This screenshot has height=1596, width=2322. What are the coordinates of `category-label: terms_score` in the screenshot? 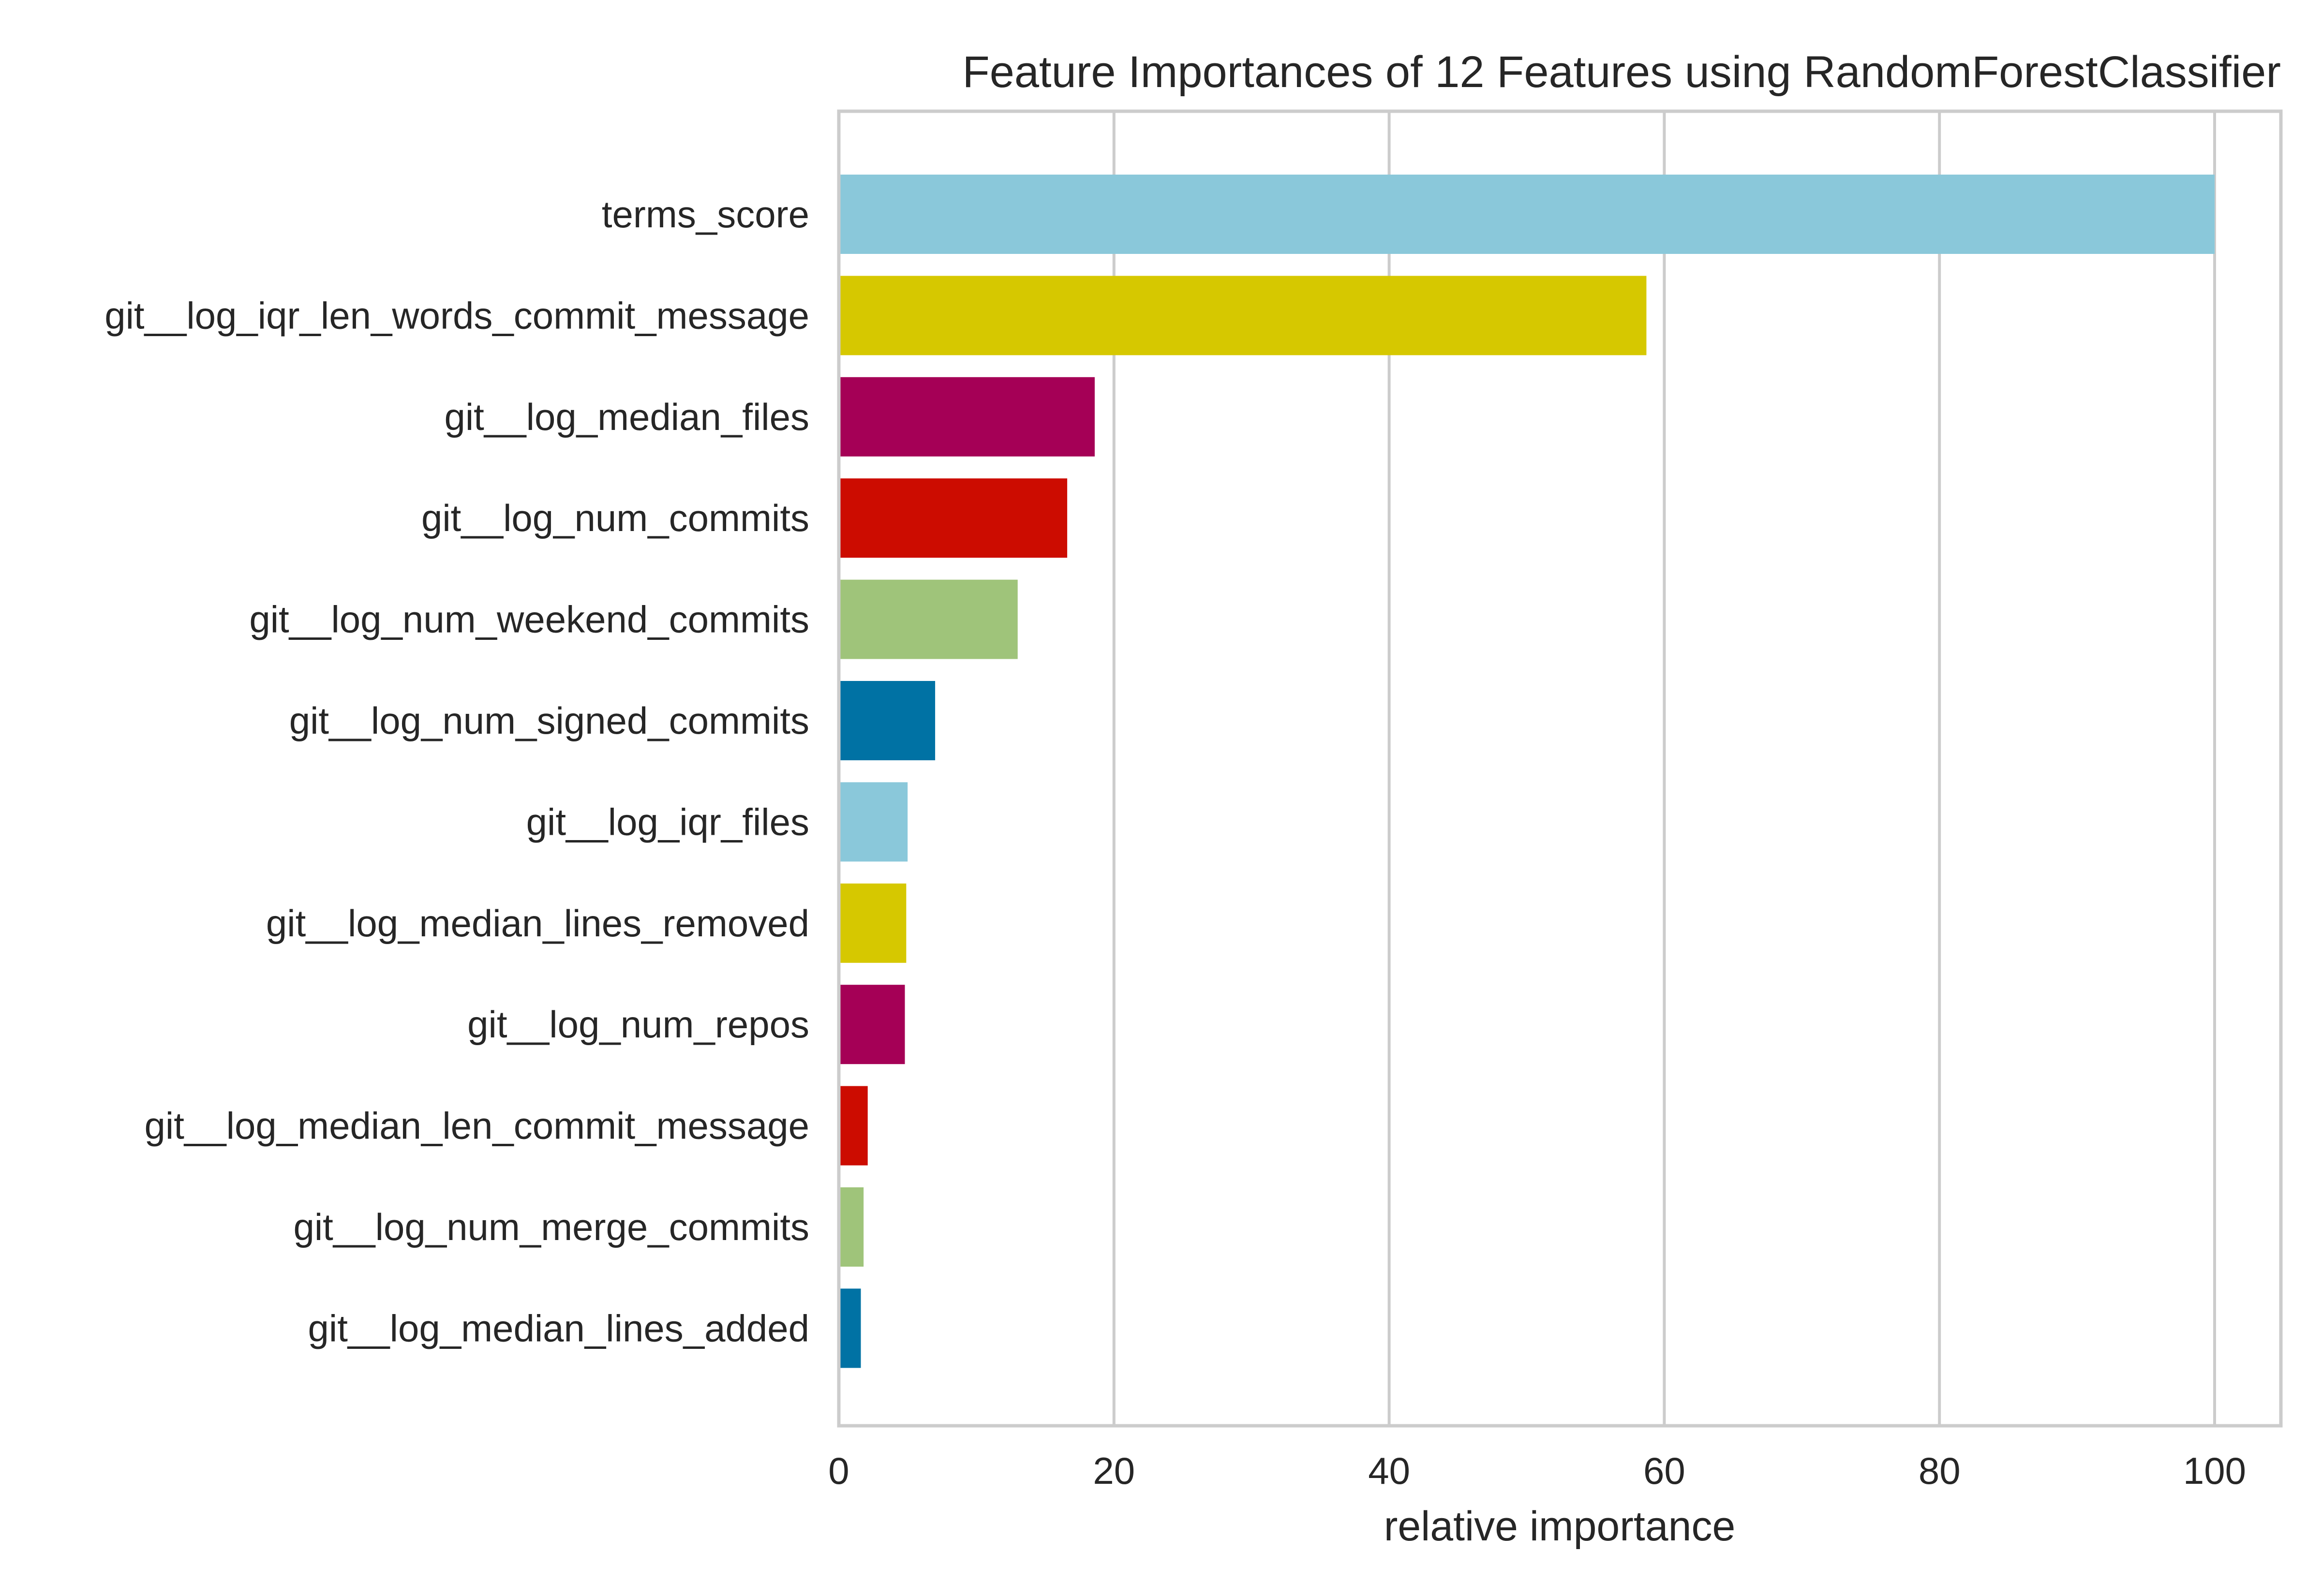 It's located at (705, 214).